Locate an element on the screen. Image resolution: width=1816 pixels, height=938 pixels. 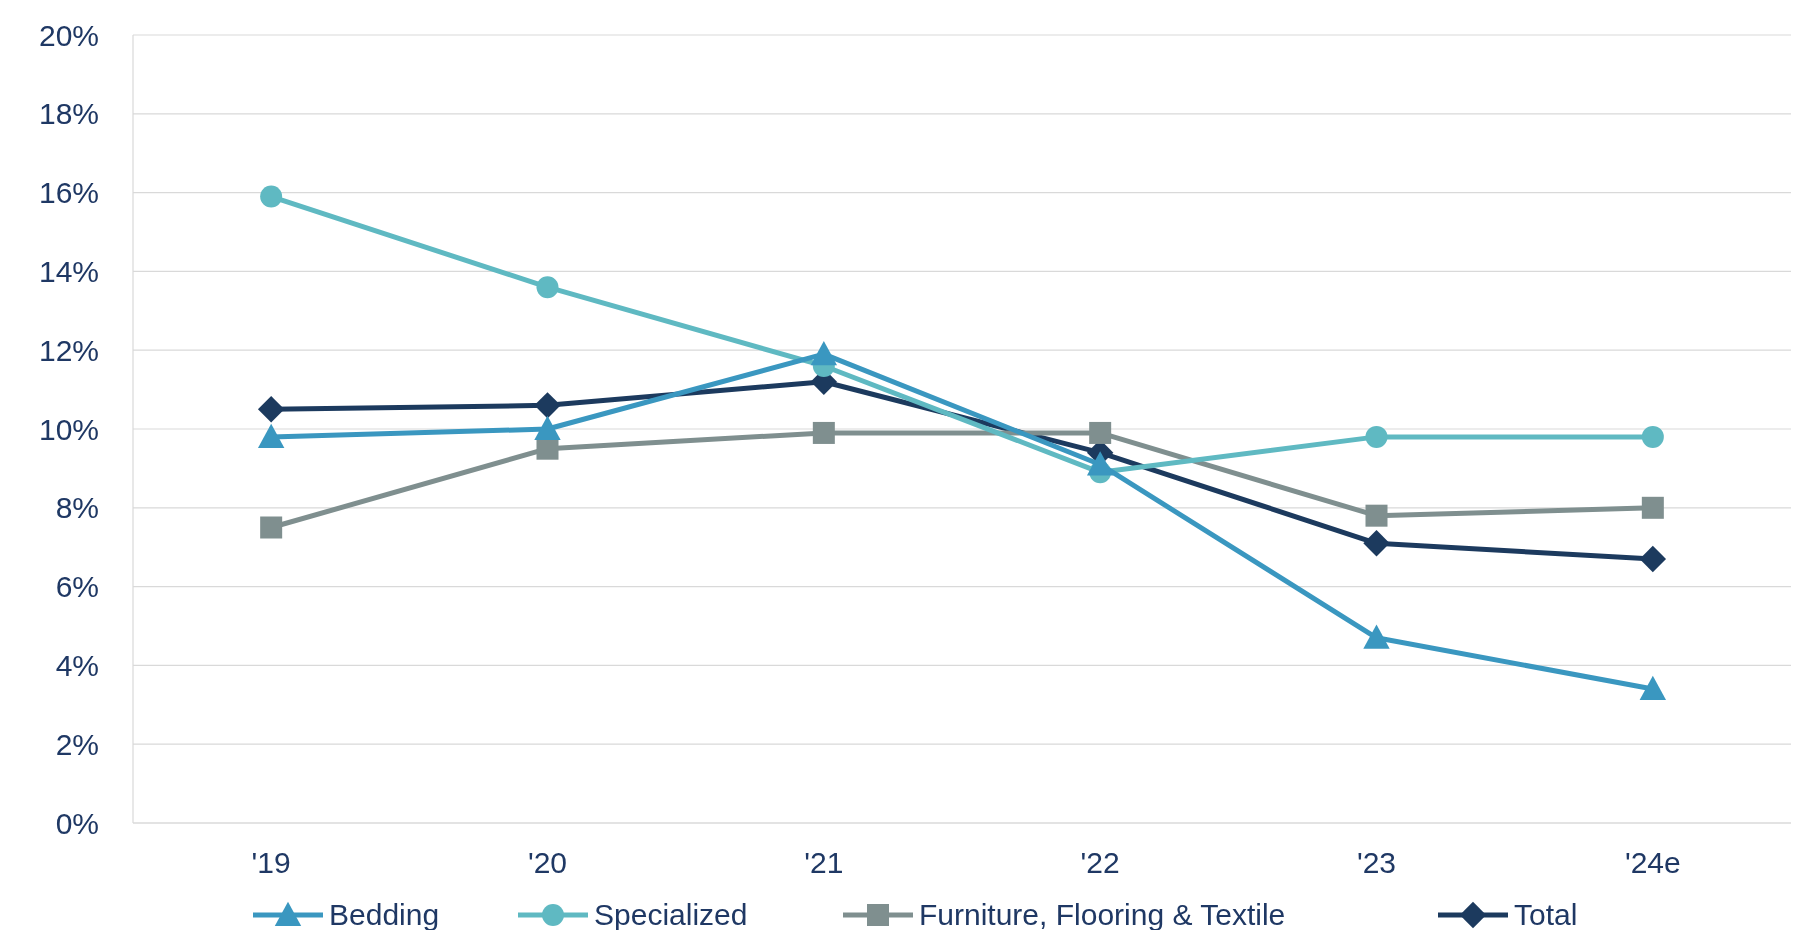
x-tick-label: '20 is located at coordinates (547, 862).